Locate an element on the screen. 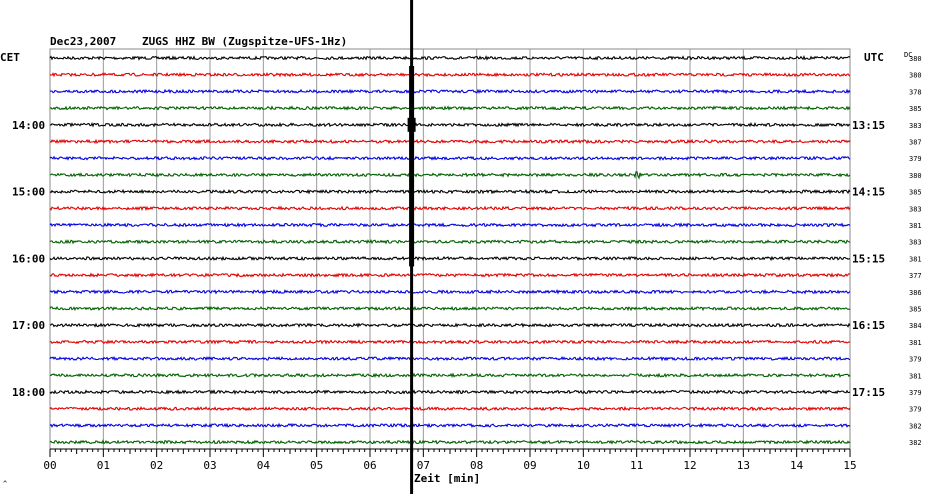  left-timezone-label: CET is located at coordinates (10, 57).